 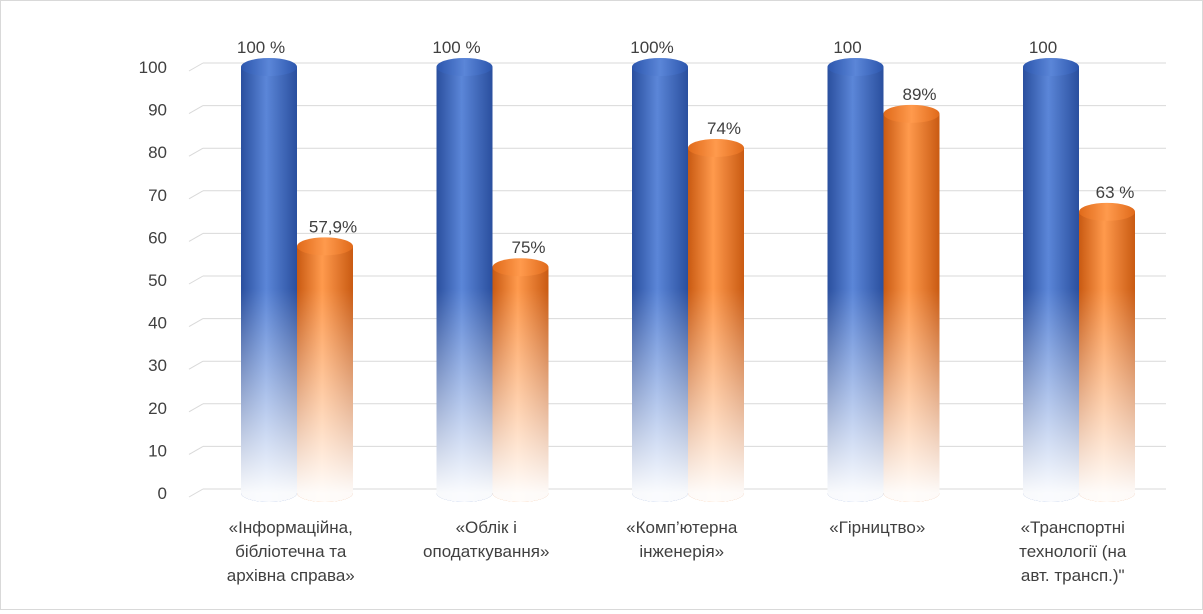 I want to click on y-axis: 0 10 20 30 40 50 60 70 80 90 100, so click(x=153, y=280).